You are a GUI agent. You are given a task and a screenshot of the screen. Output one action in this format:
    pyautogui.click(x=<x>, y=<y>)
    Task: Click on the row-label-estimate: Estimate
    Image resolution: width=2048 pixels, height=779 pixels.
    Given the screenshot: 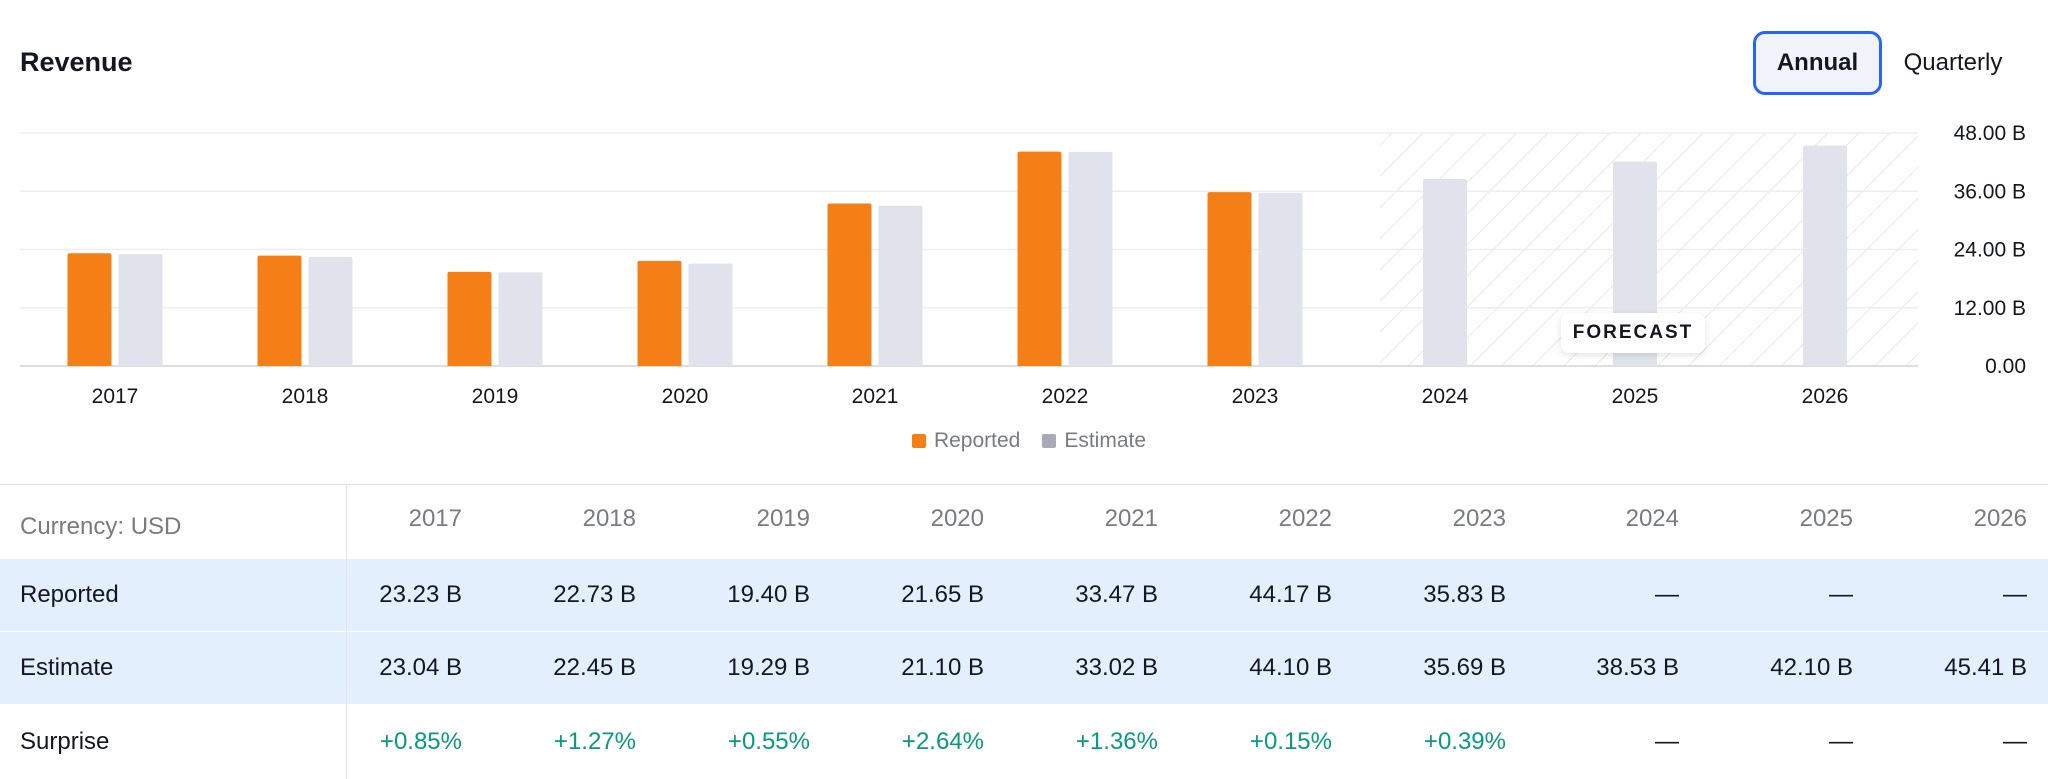 What is the action you would take?
    pyautogui.click(x=67, y=667)
    